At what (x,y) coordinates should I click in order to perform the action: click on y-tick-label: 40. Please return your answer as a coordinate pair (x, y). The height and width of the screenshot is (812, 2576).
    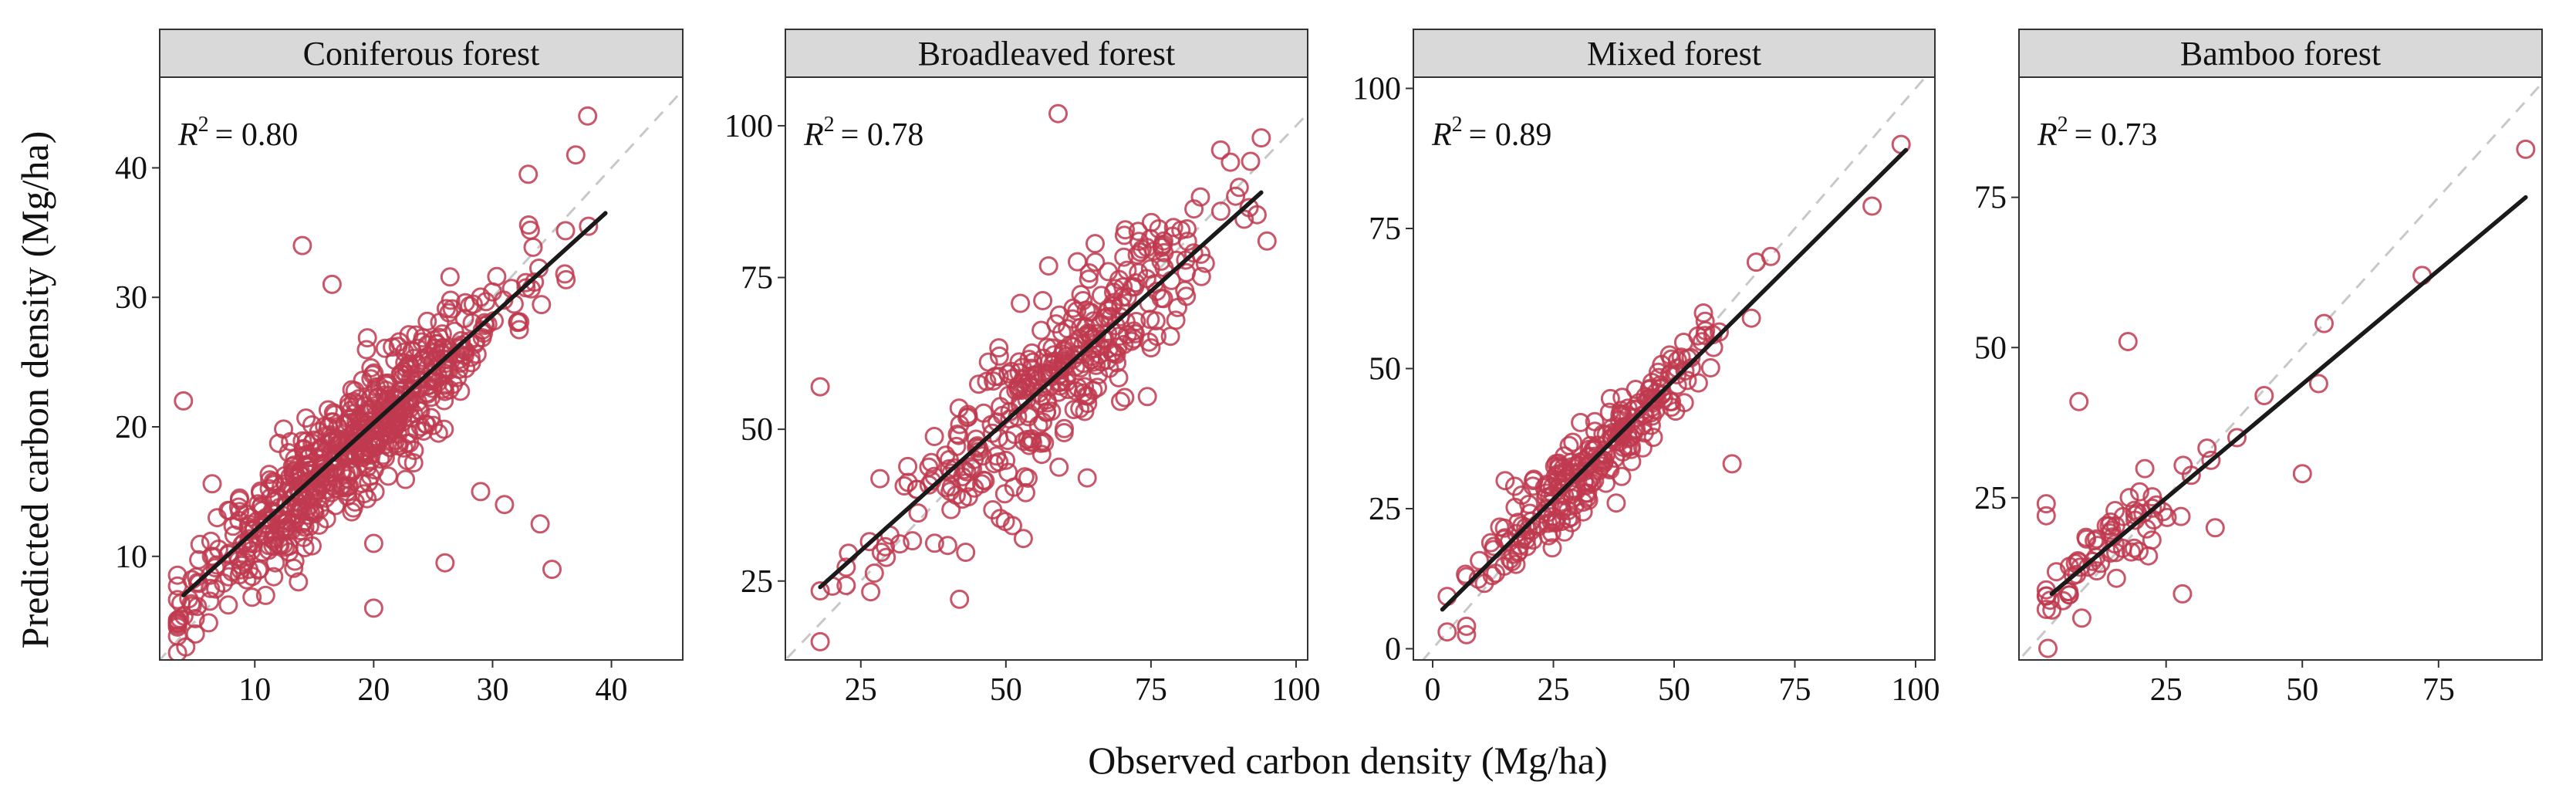
    Looking at the image, I should click on (131, 169).